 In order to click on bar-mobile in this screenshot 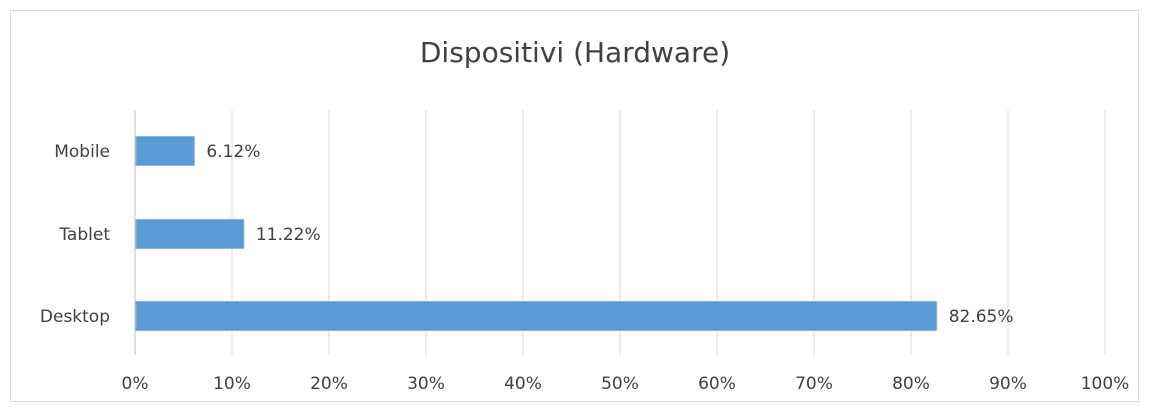, I will do `click(165, 151)`.